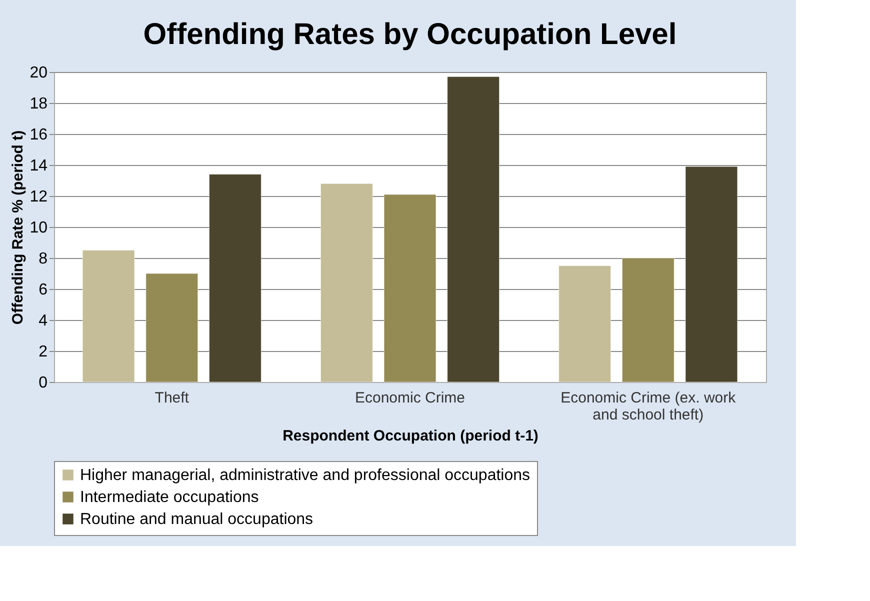  Describe the element at coordinates (169, 497) in the screenshot. I see `legend-label: Intermediate occupations` at that location.